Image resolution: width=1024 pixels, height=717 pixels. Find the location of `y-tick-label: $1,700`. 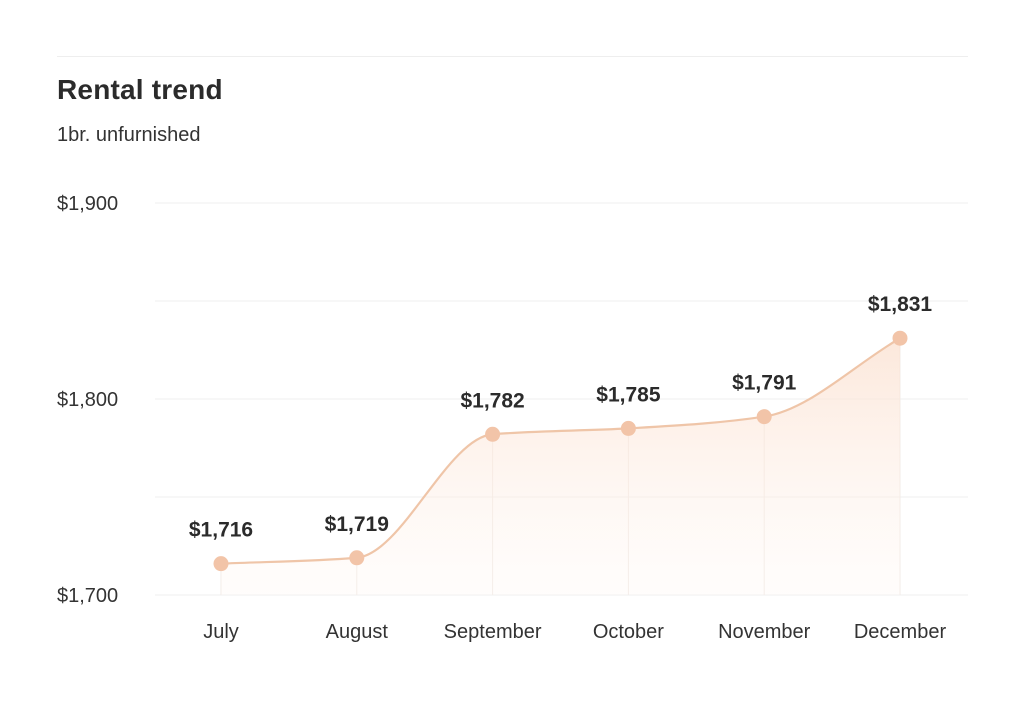

y-tick-label: $1,700 is located at coordinates (87, 596).